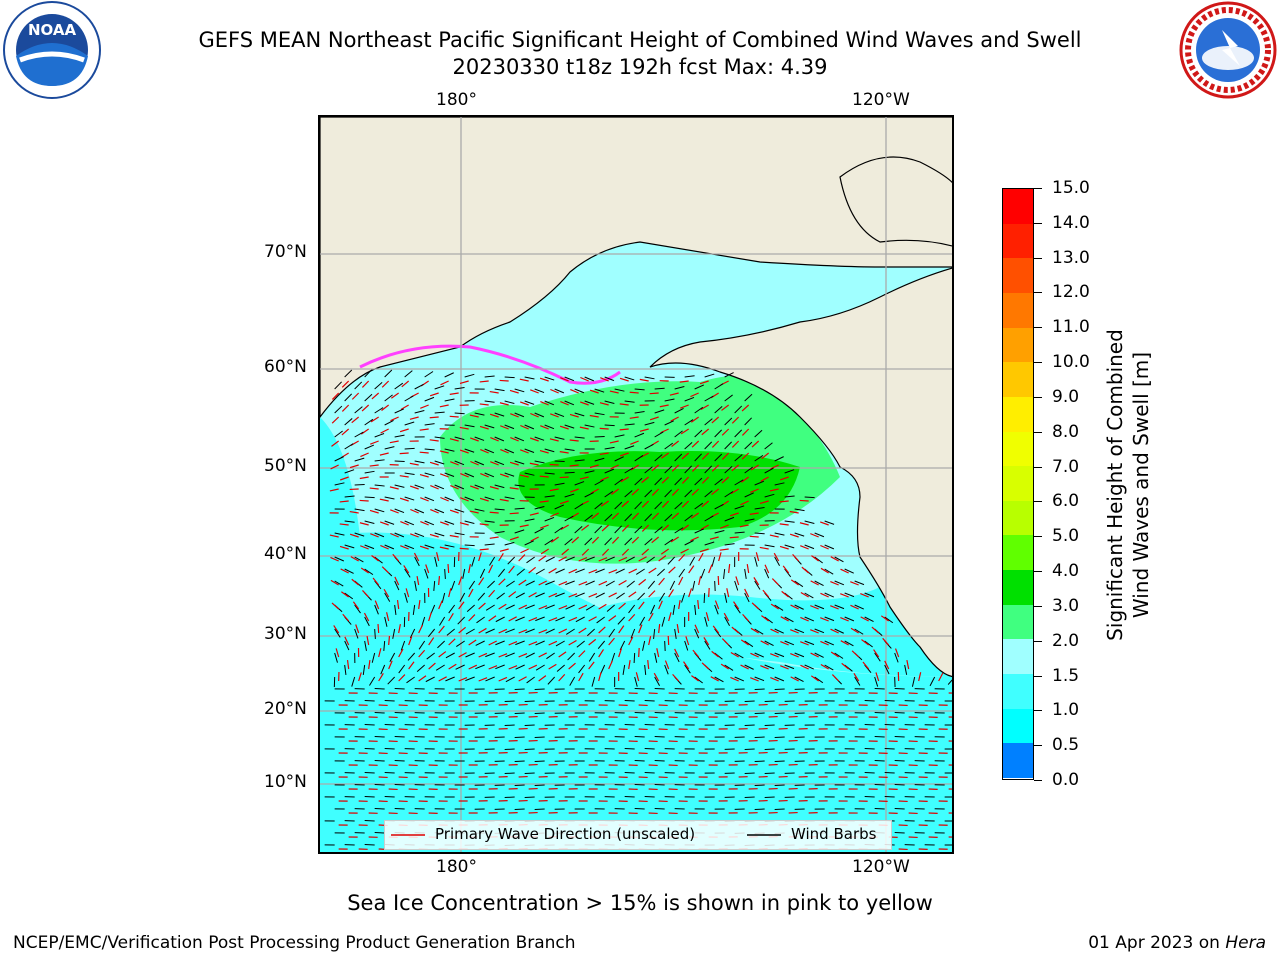 The width and height of the screenshot is (1280, 960). Describe the element at coordinates (1066, 710) in the screenshot. I see `colorbar-tick-label: 1.0` at that location.